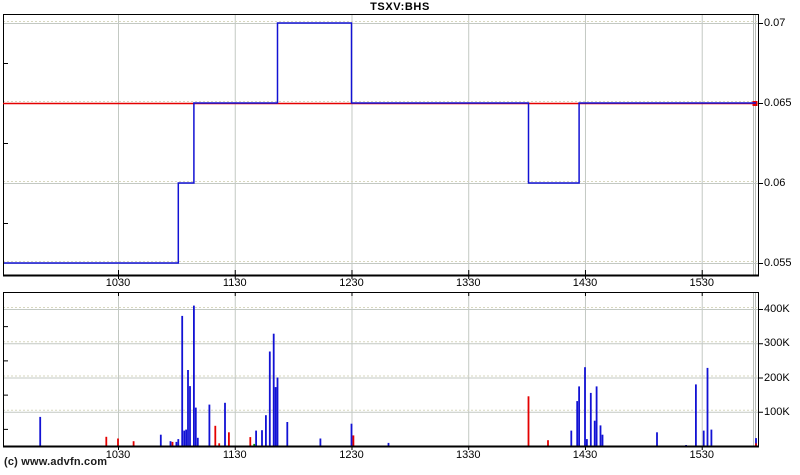 This screenshot has height=475, width=800. I want to click on price-y-tick-label: 0.07, so click(775, 23).